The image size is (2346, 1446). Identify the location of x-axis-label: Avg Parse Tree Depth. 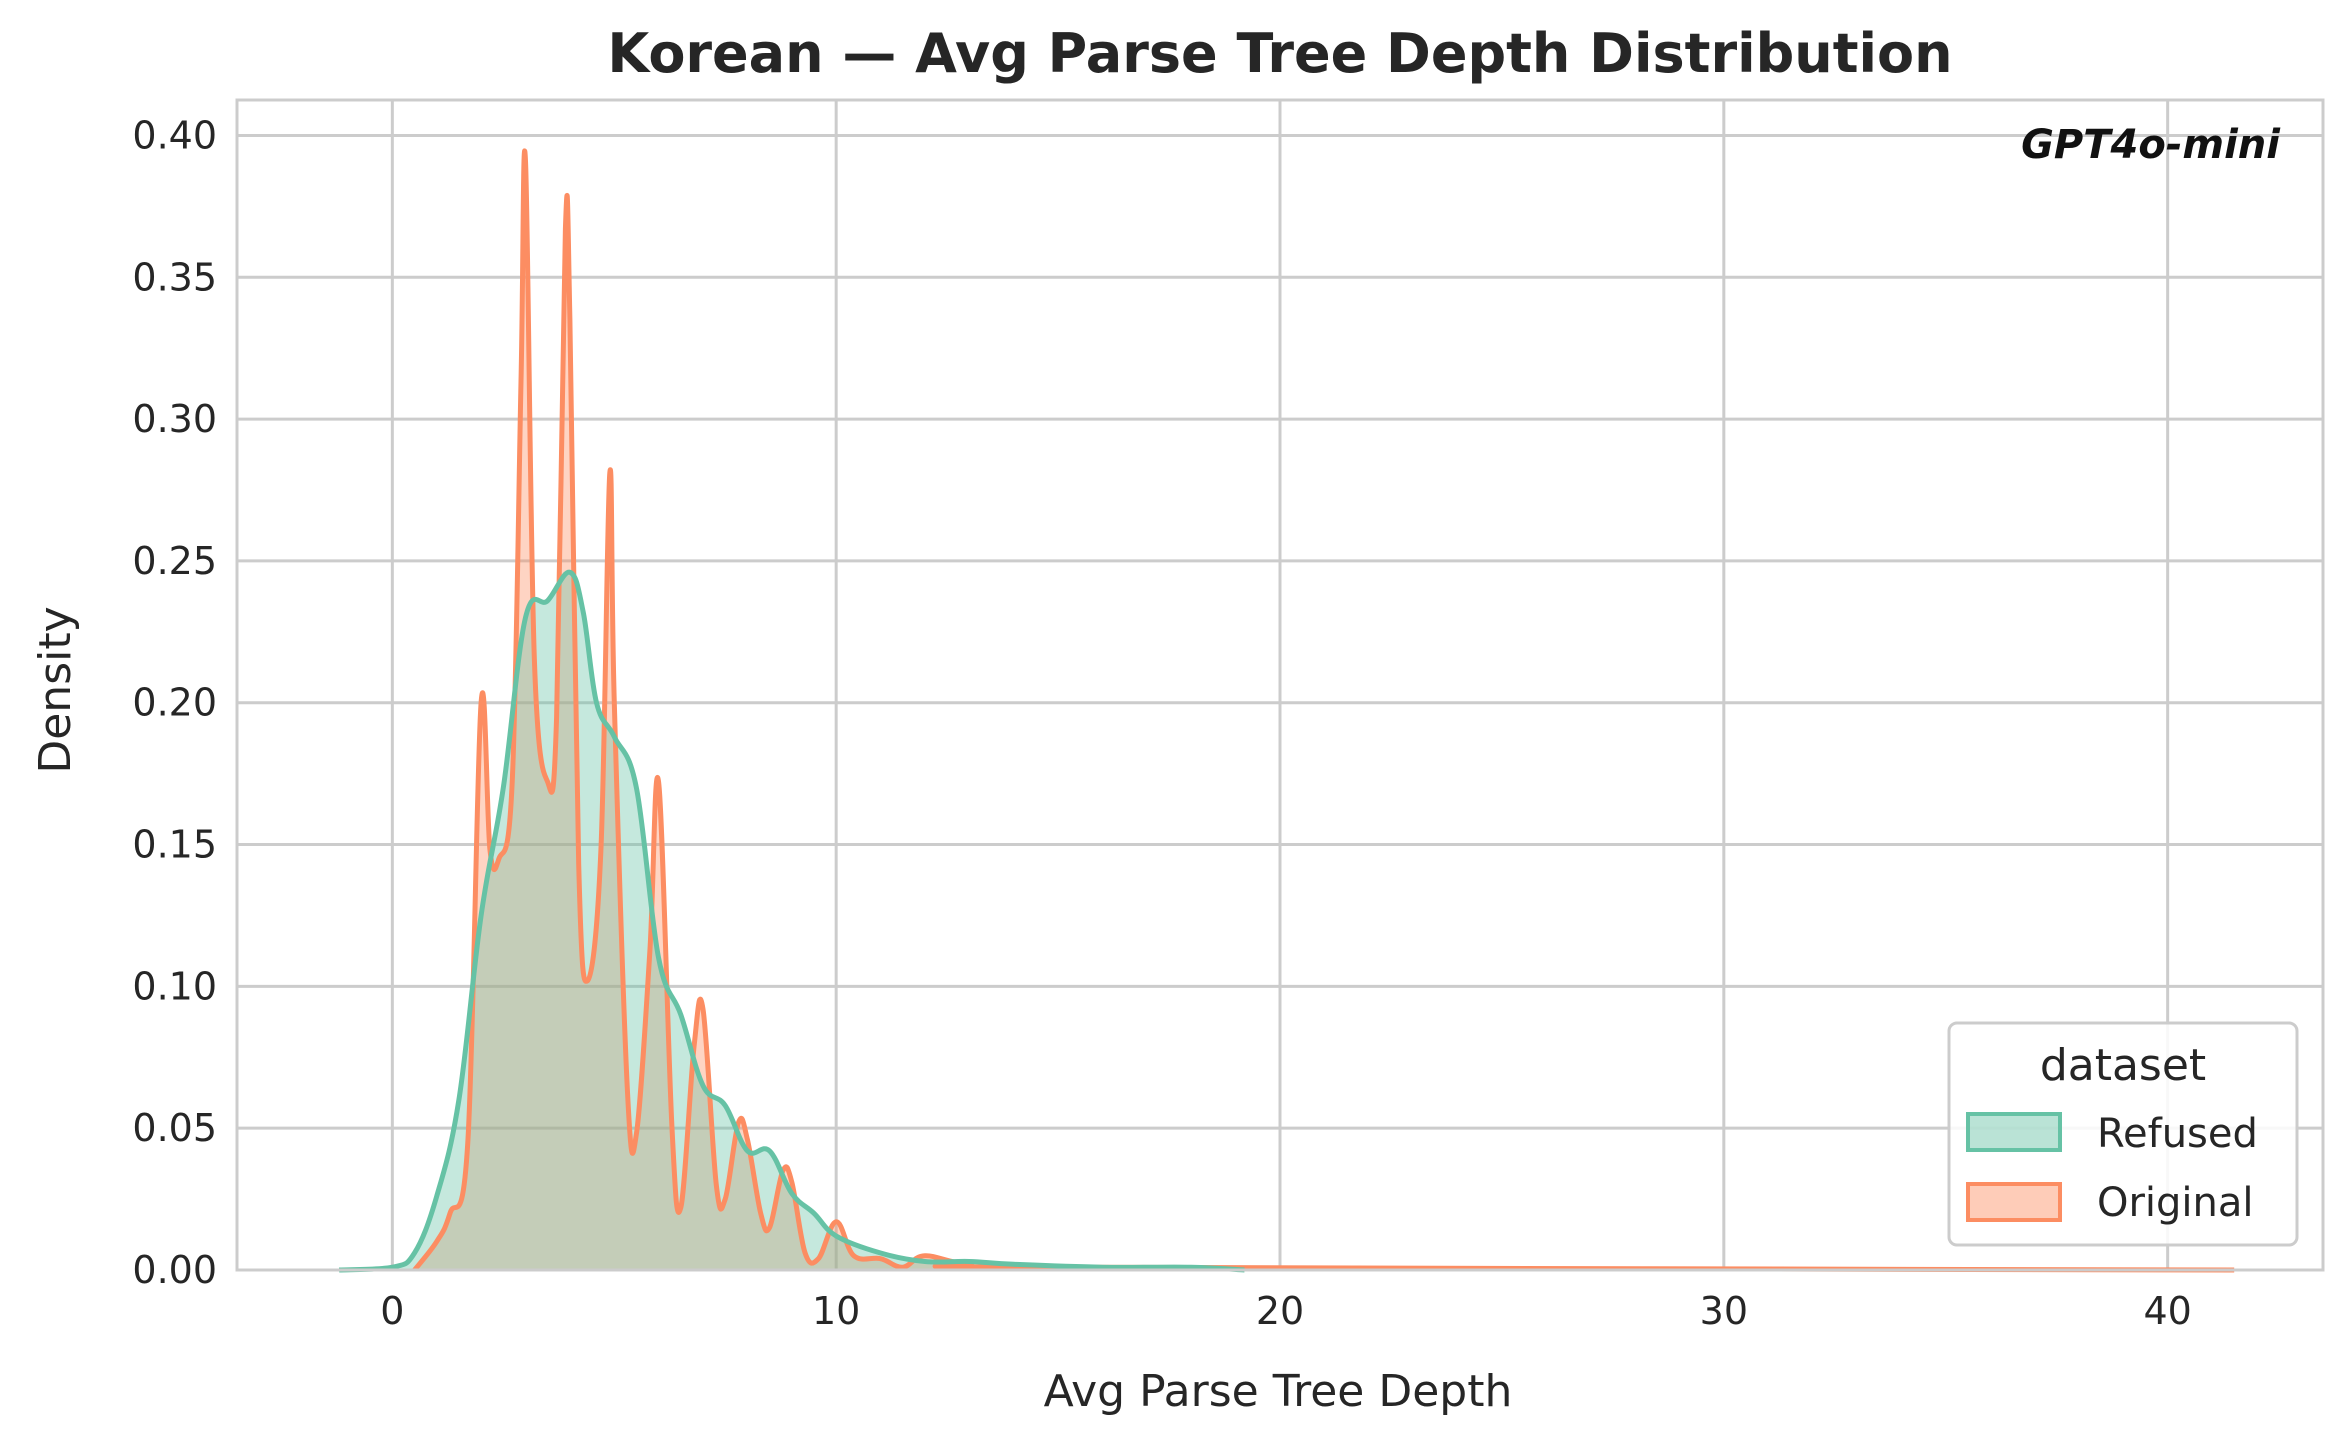
(1278, 1391).